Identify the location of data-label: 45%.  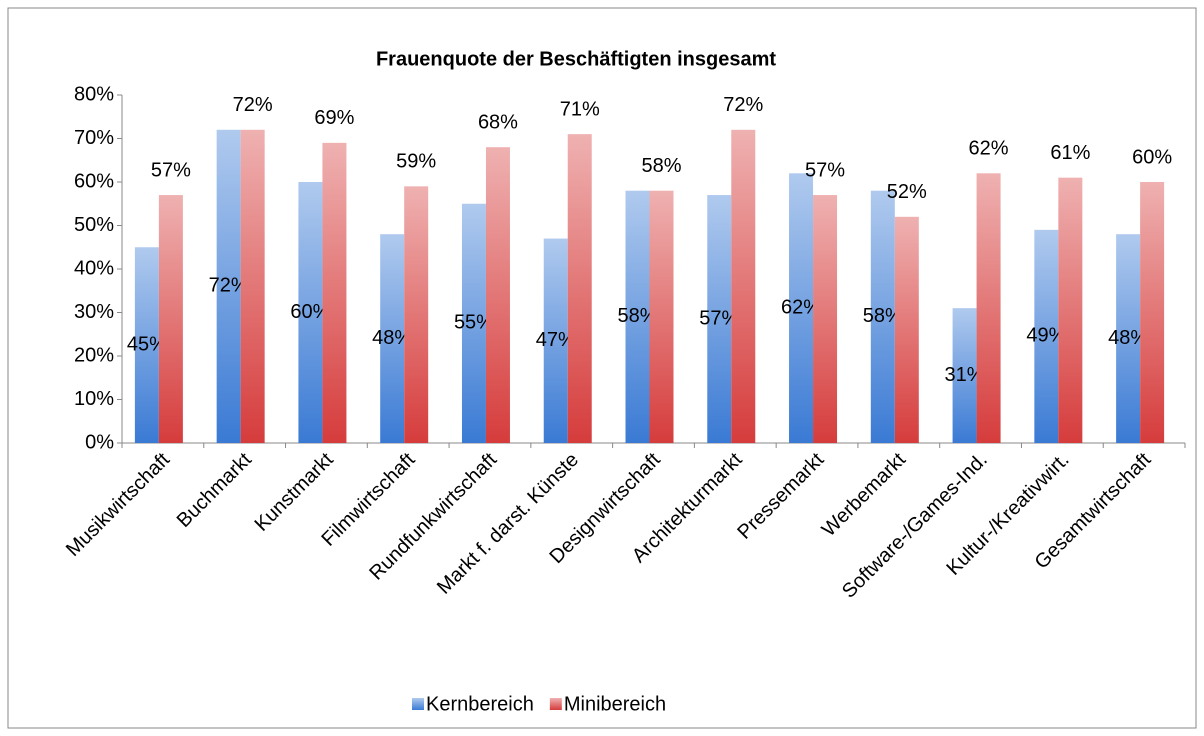
(147, 344).